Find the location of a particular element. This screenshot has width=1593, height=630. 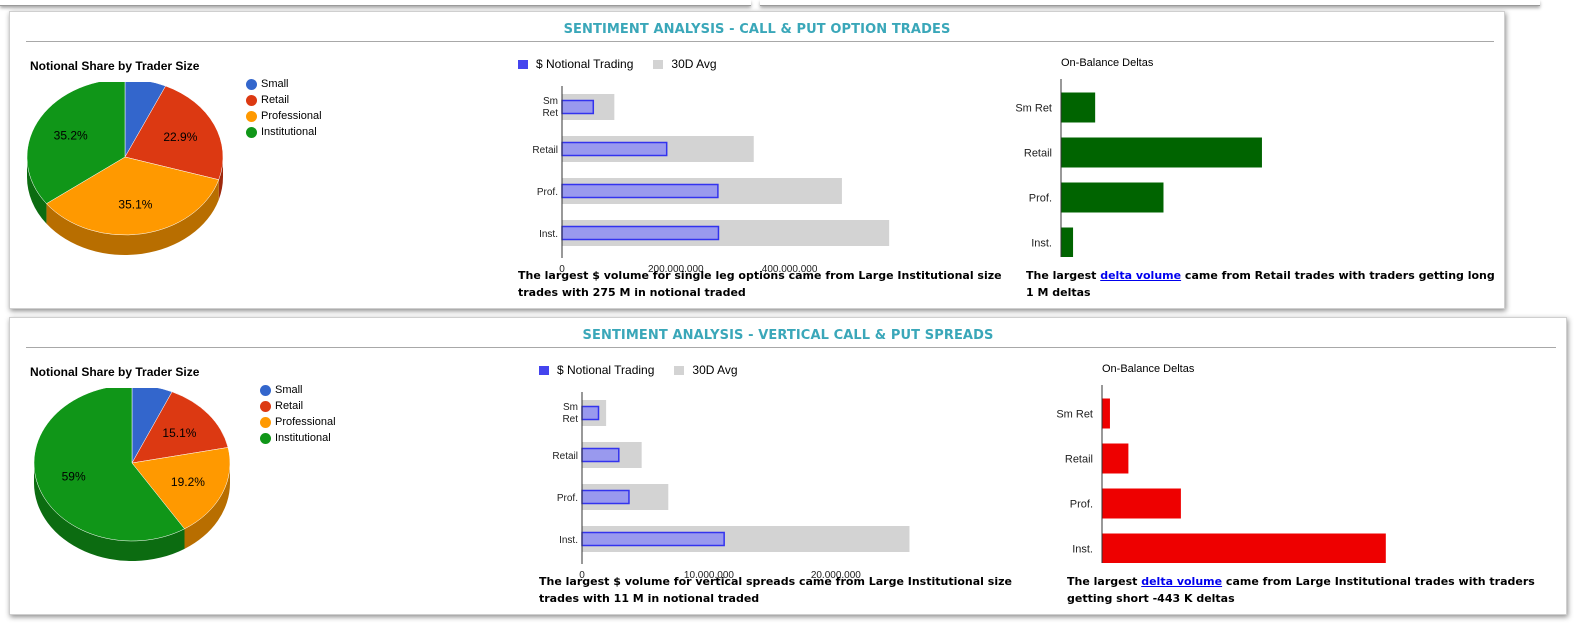

notional-bar-prof is located at coordinates (640, 191).